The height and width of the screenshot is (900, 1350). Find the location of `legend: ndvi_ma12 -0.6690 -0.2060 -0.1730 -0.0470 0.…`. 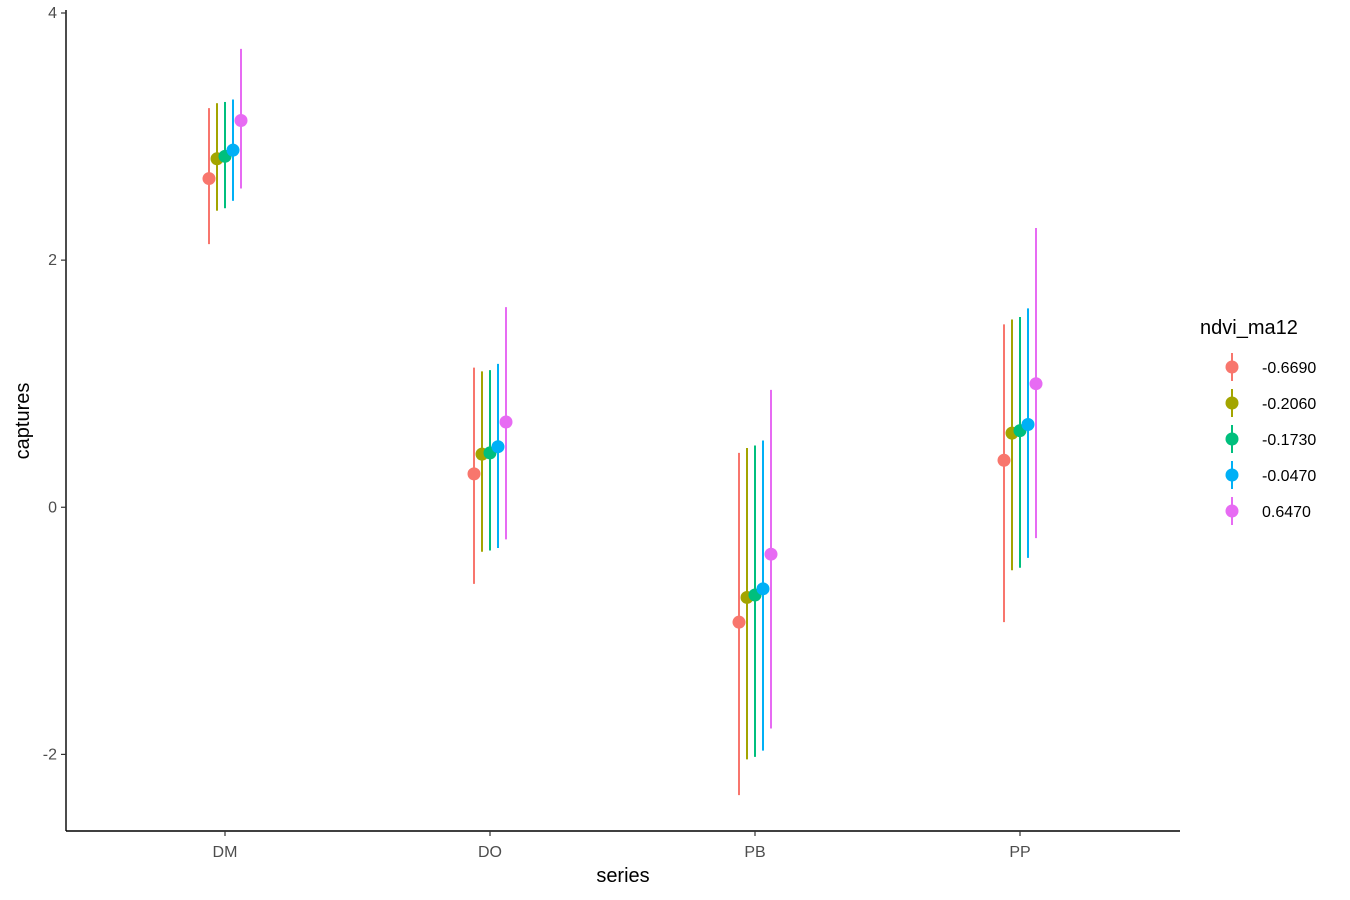

legend: ndvi_ma12 -0.6690 -0.2060 -0.1730 -0.0470 0.… is located at coordinates (1258, 421).